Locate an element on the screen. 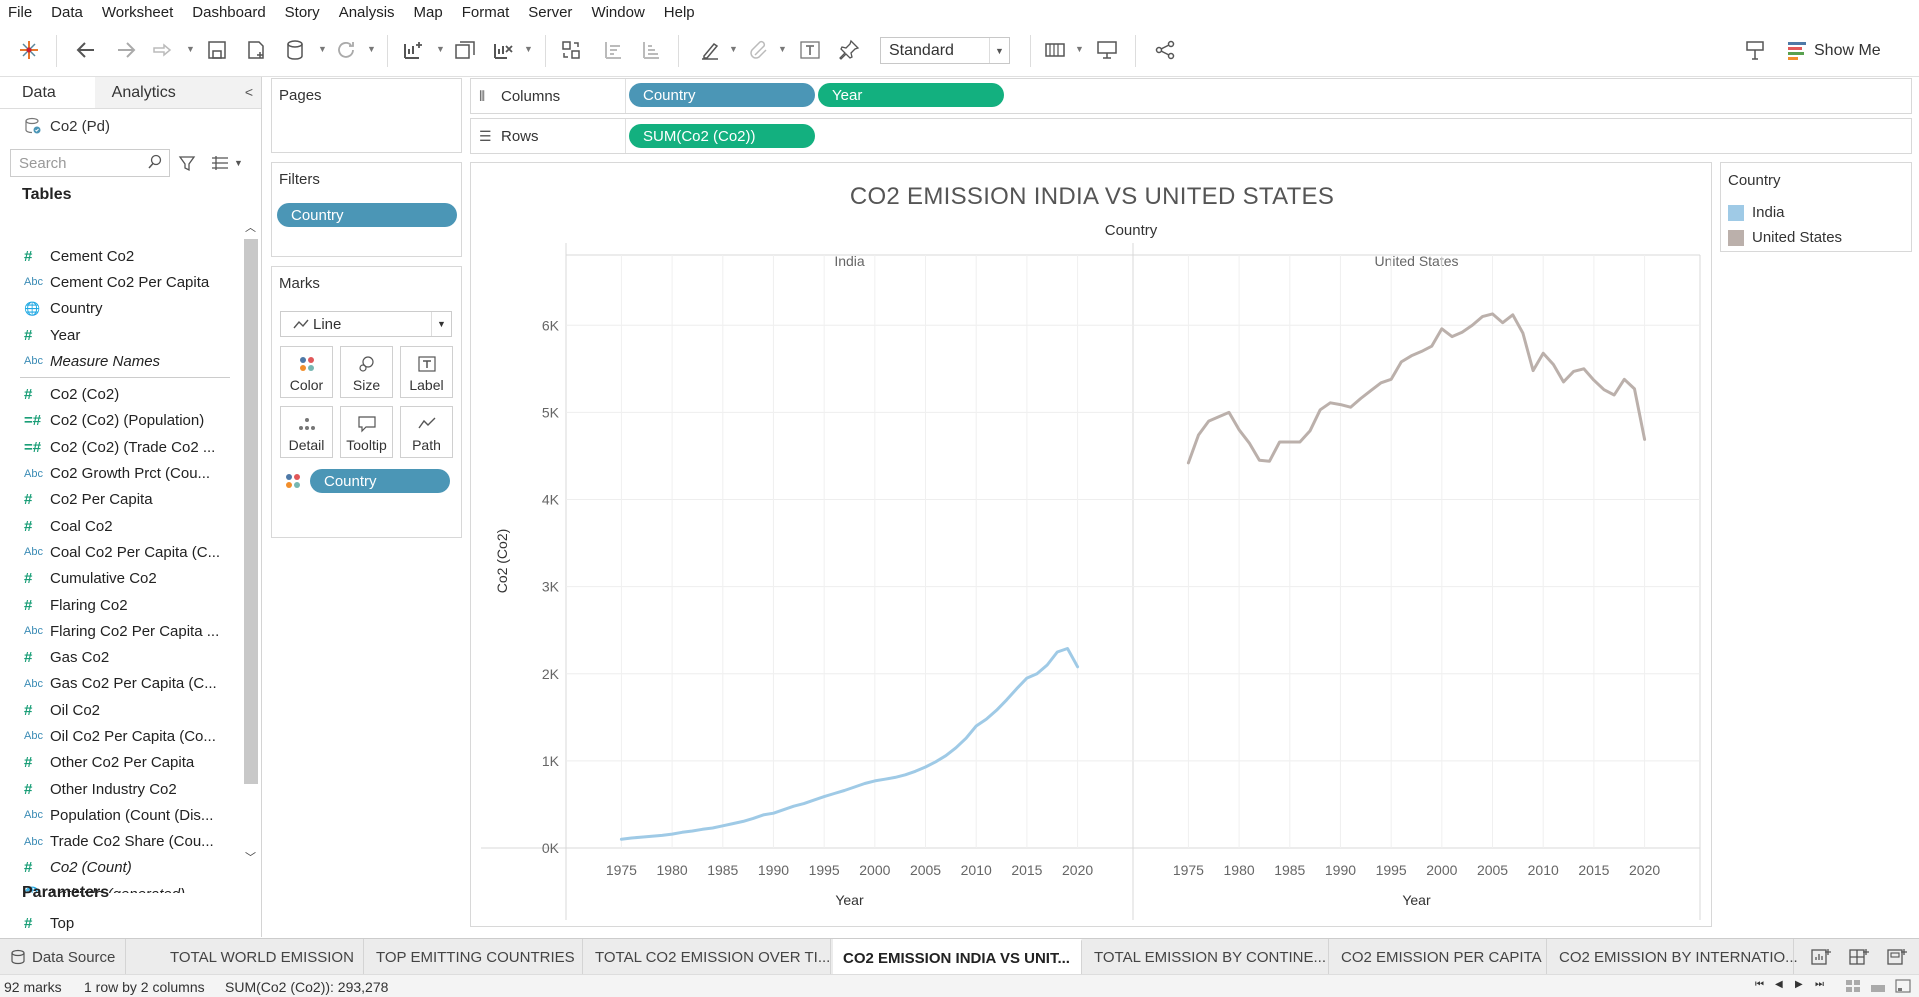 Image resolution: width=1919 pixels, height=997 pixels. pin-icon is located at coordinates (849, 50).